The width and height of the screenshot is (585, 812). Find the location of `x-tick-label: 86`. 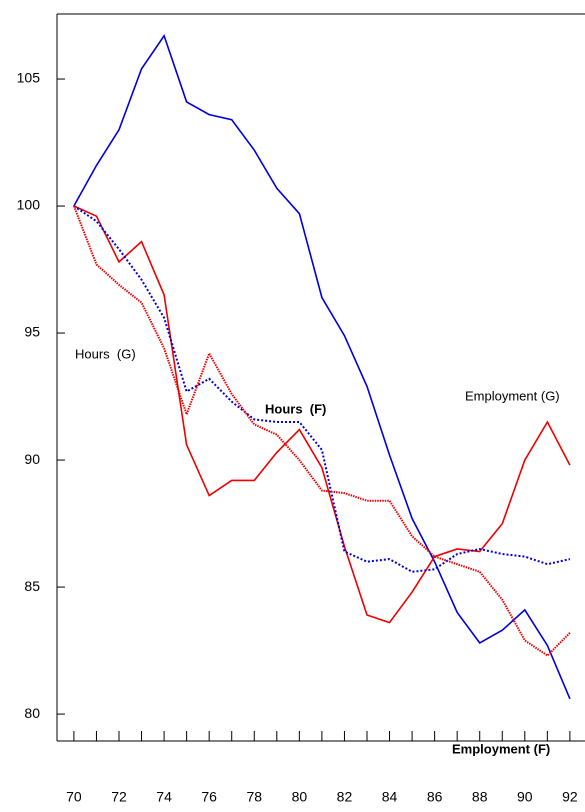

x-tick-label: 86 is located at coordinates (435, 797).